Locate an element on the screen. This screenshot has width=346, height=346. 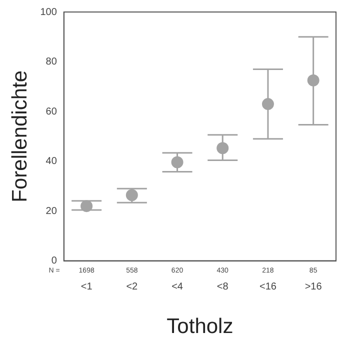
x-tick-label: <4 is located at coordinates (178, 287).